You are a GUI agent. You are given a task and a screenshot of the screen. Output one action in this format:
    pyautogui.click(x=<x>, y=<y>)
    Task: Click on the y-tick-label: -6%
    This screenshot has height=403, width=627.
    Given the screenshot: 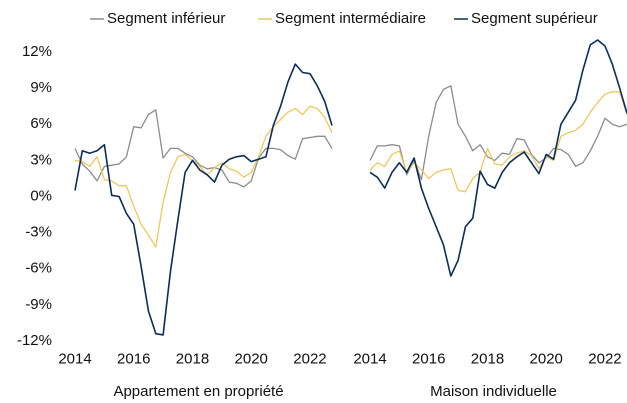 What is the action you would take?
    pyautogui.click(x=38, y=268)
    